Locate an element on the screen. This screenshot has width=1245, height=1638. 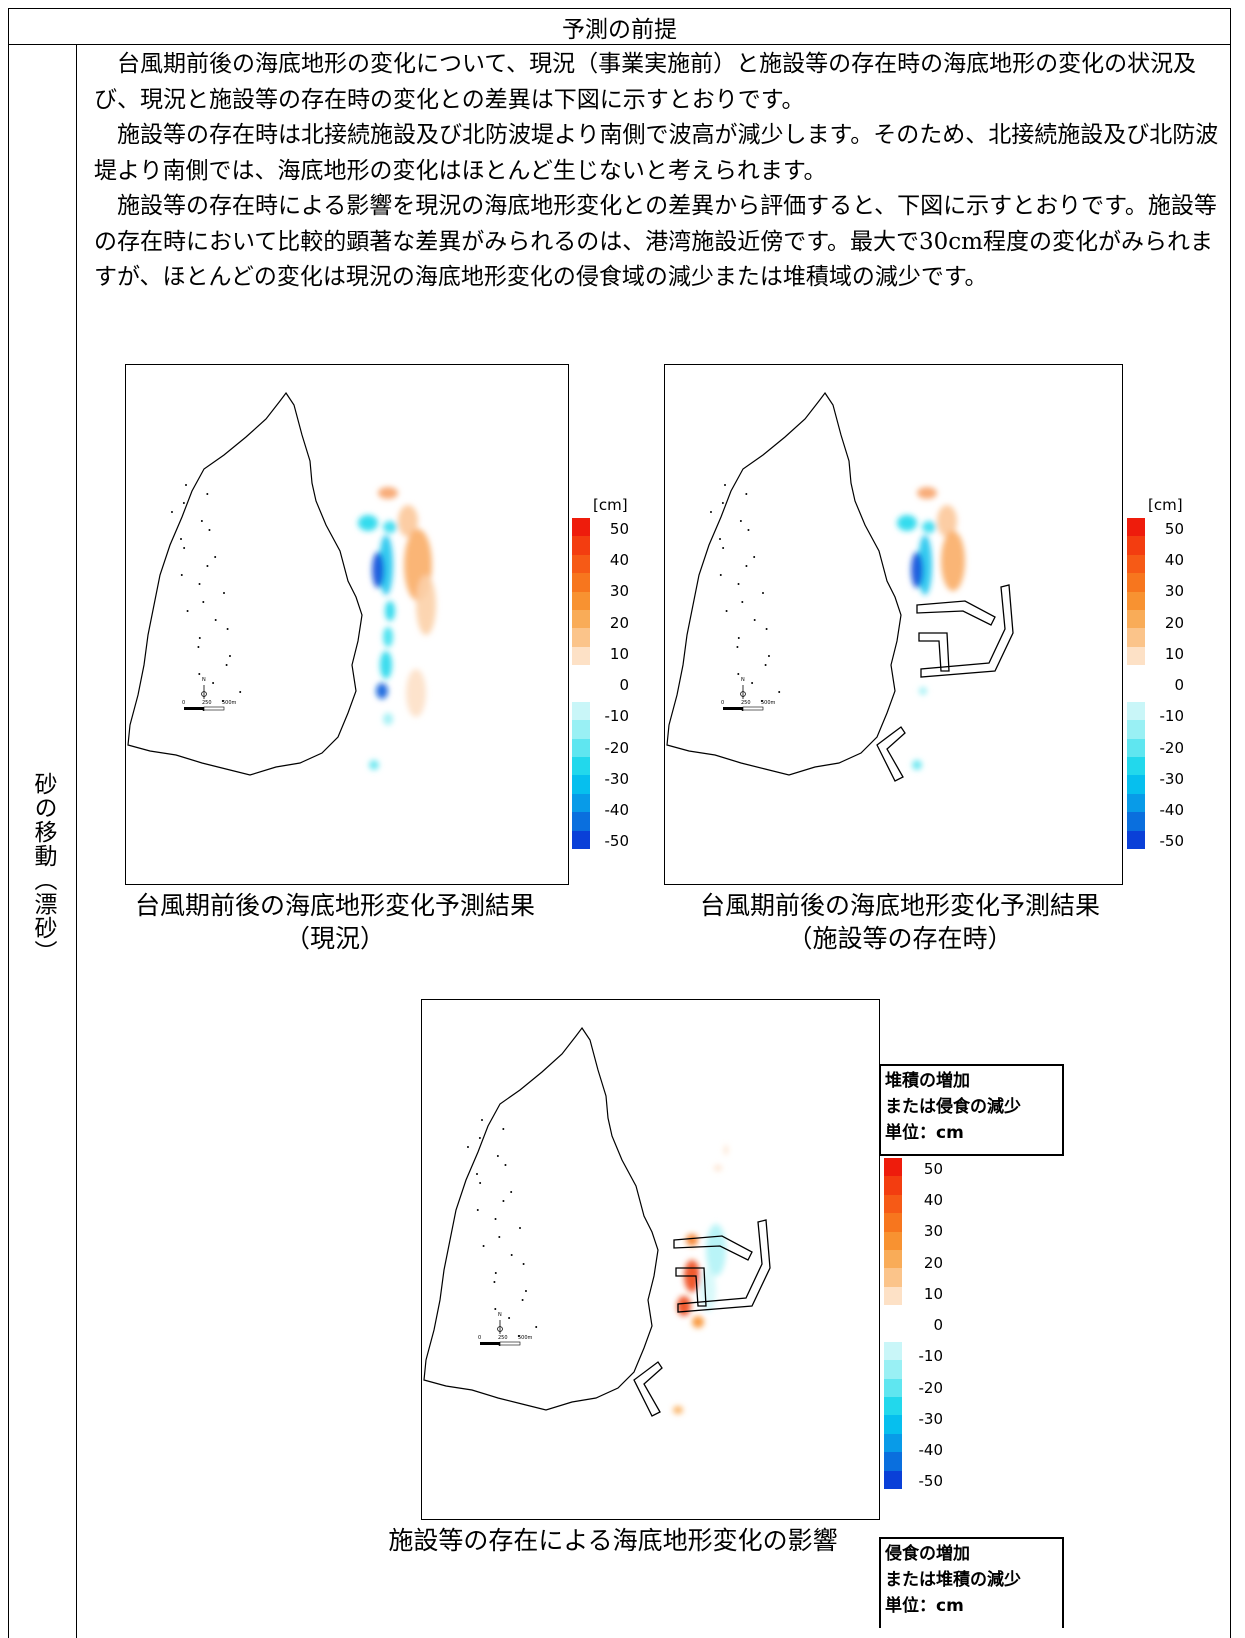
caption-line: （施設等の存在時） is located at coordinates (900, 938).